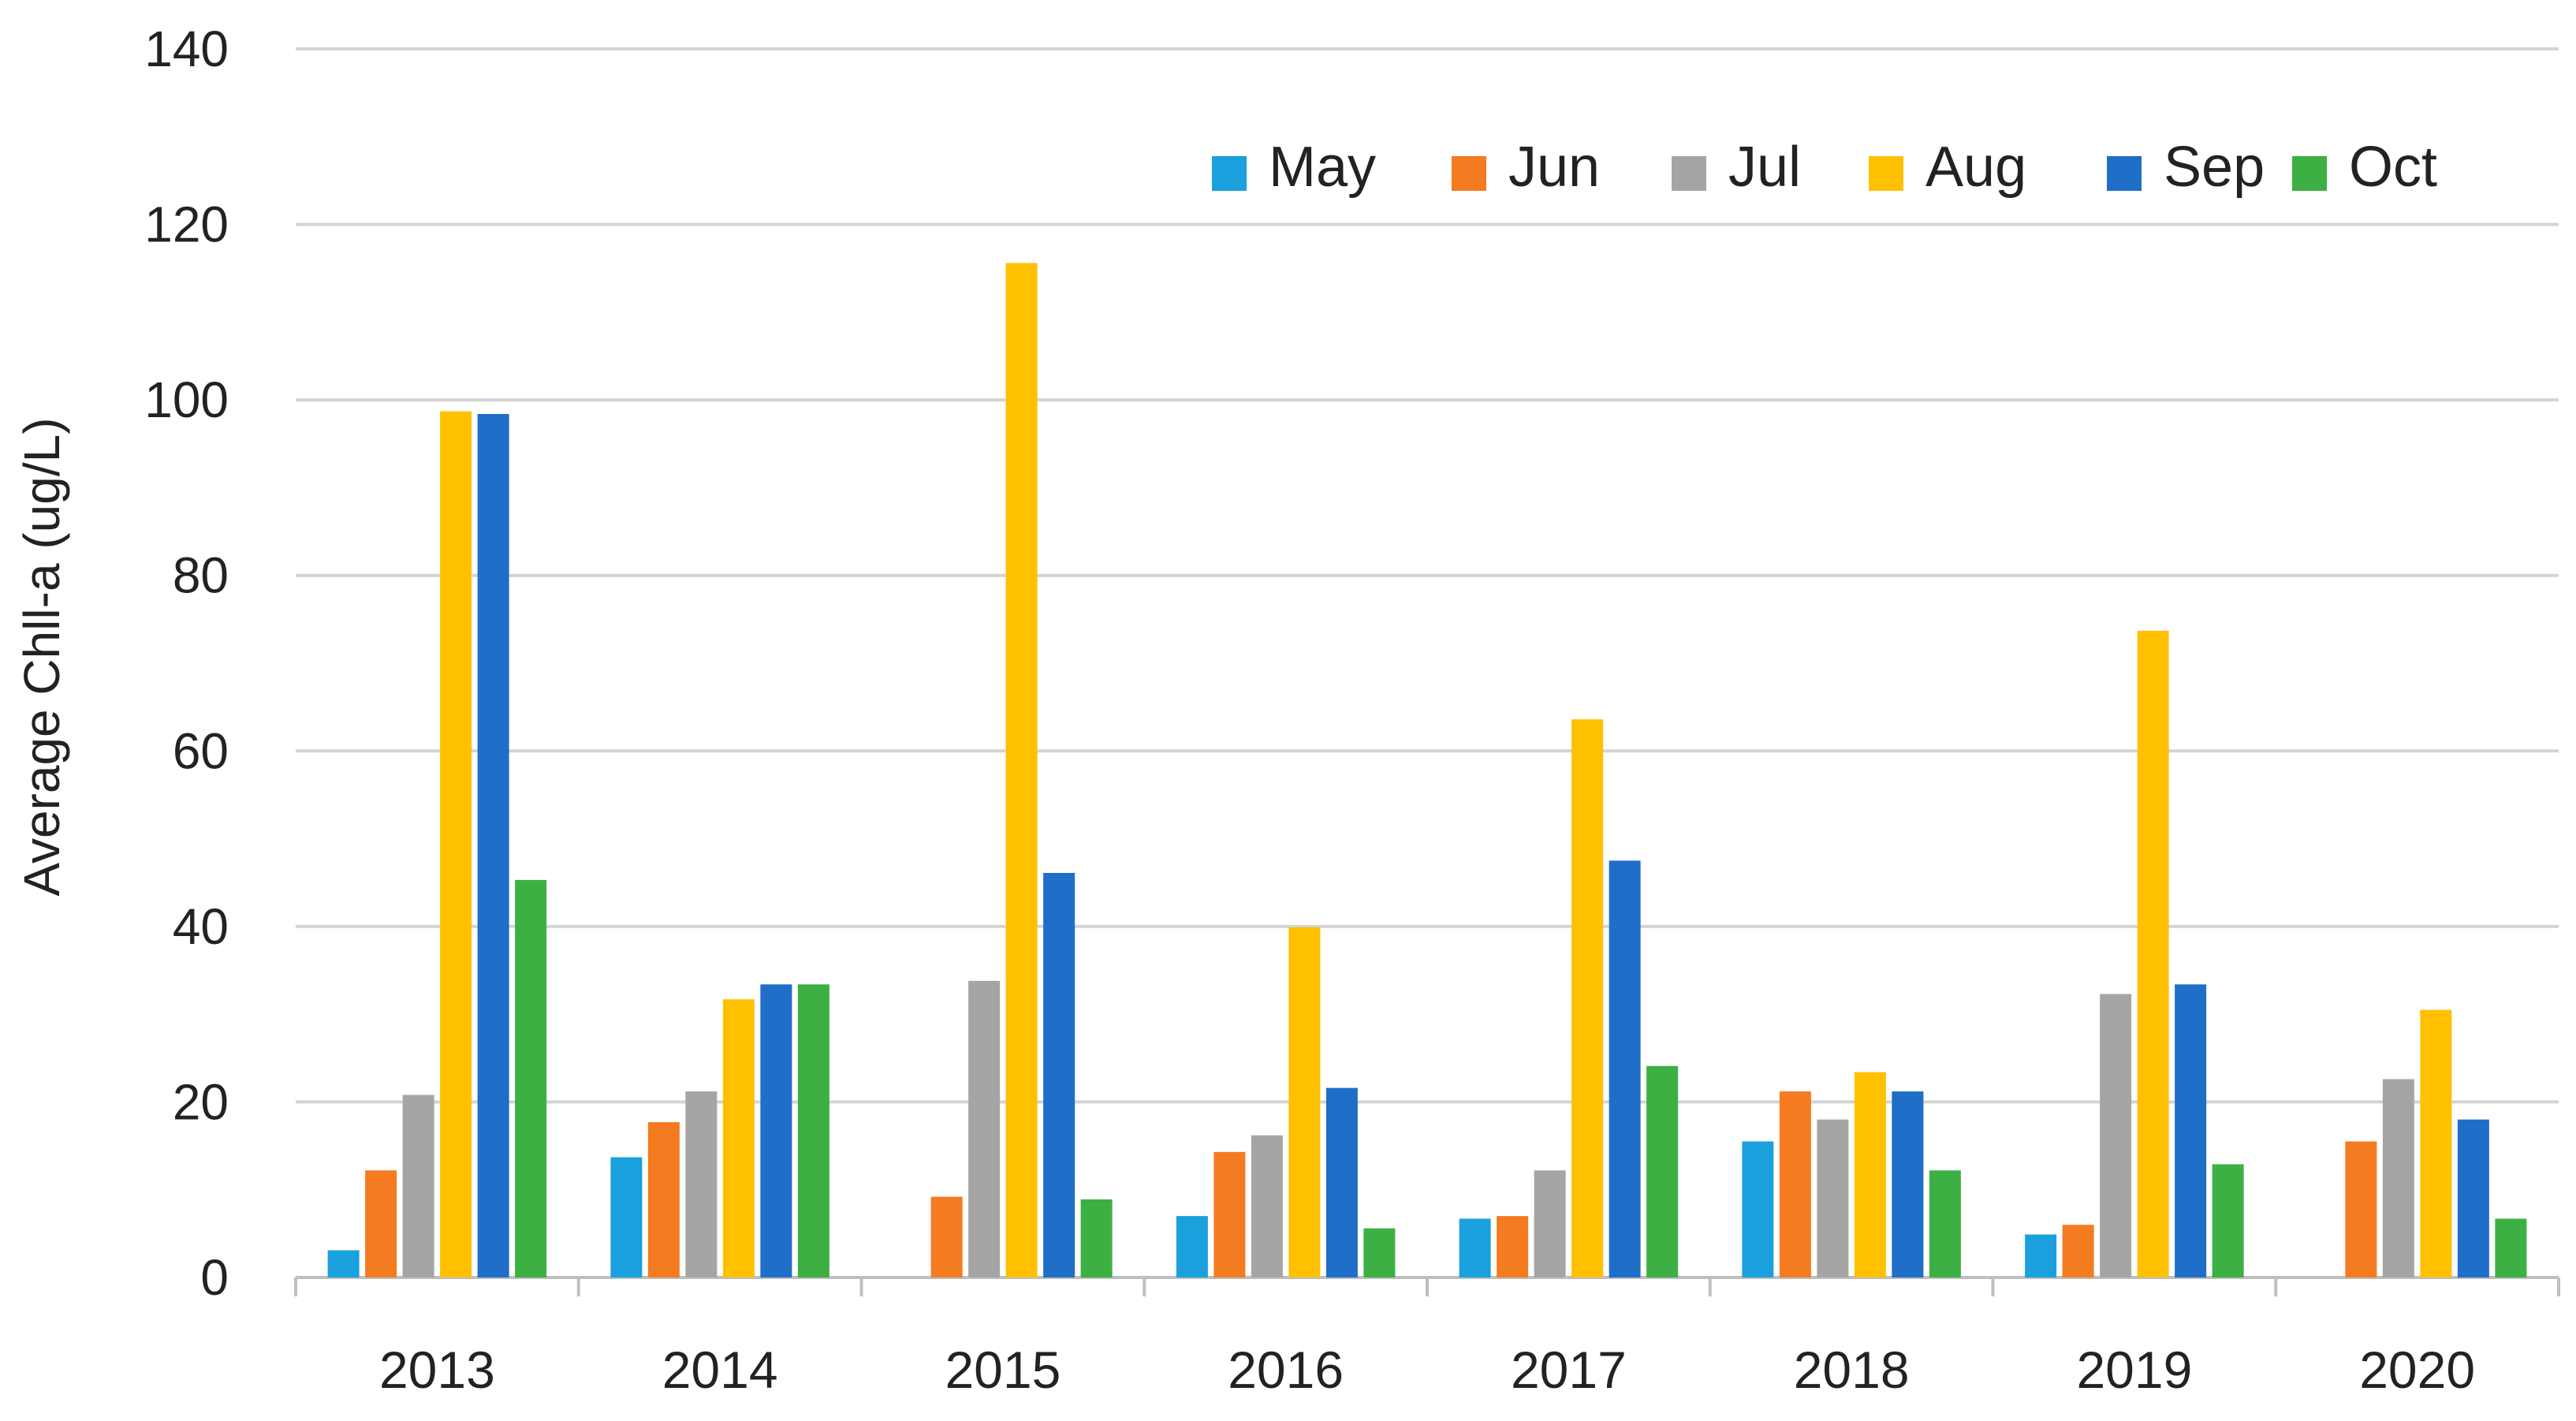  I want to click on bar-aug-2017, so click(1587, 998).